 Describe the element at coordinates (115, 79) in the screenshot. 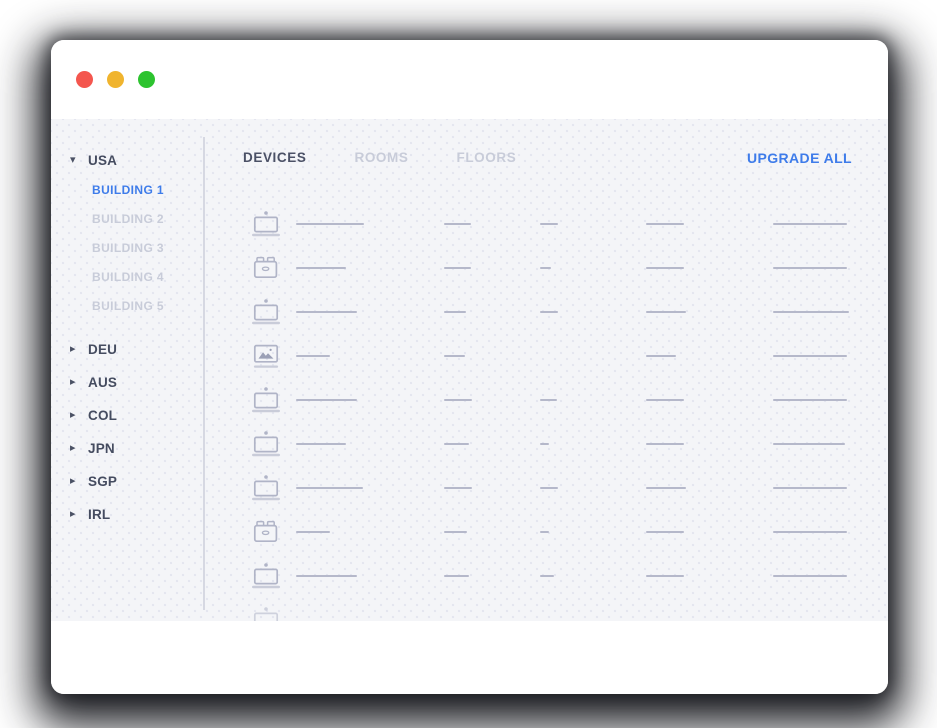

I see `minimize-button` at that location.